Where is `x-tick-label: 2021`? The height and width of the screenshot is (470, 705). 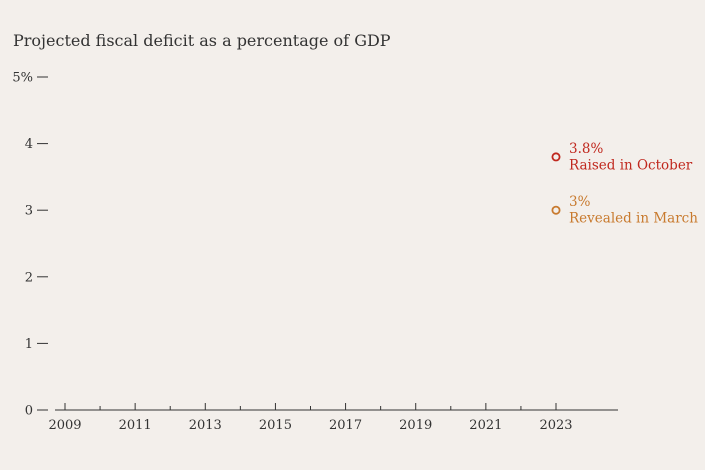
x-tick-label: 2021 is located at coordinates (485, 425).